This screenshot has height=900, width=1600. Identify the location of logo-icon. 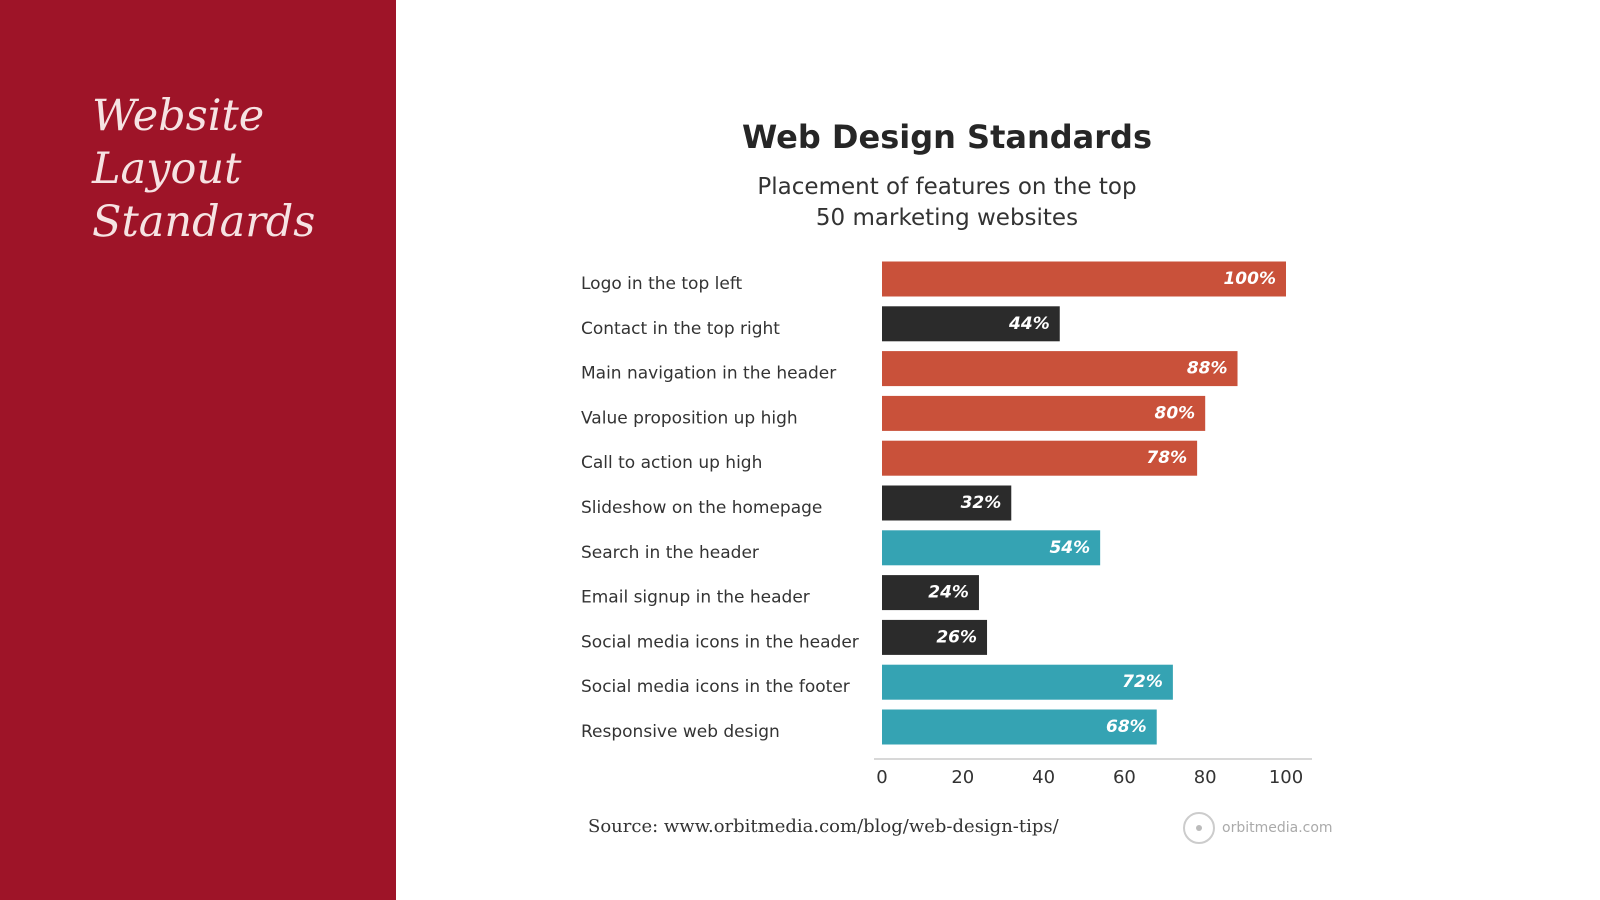
(1199, 828).